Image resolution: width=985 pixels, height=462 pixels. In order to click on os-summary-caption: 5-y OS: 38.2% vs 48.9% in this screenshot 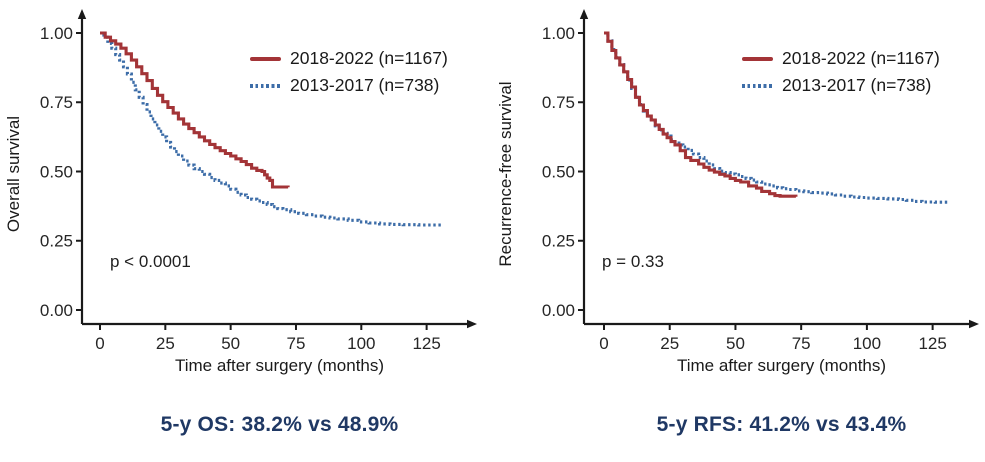, I will do `click(279, 424)`.